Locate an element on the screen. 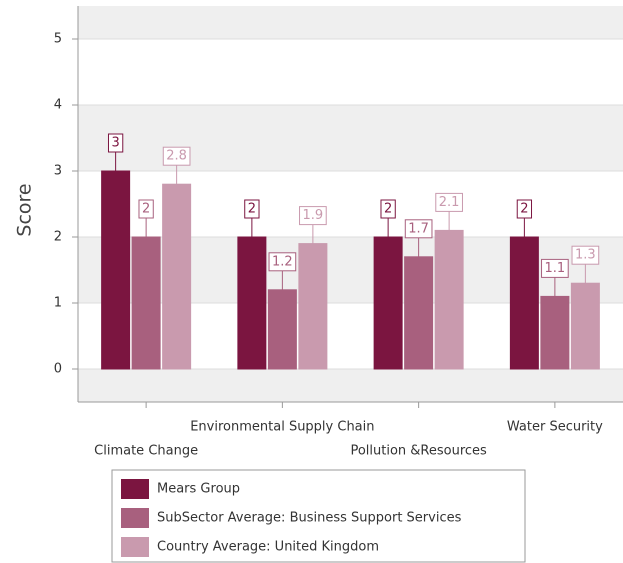  legend is located at coordinates (318, 516).